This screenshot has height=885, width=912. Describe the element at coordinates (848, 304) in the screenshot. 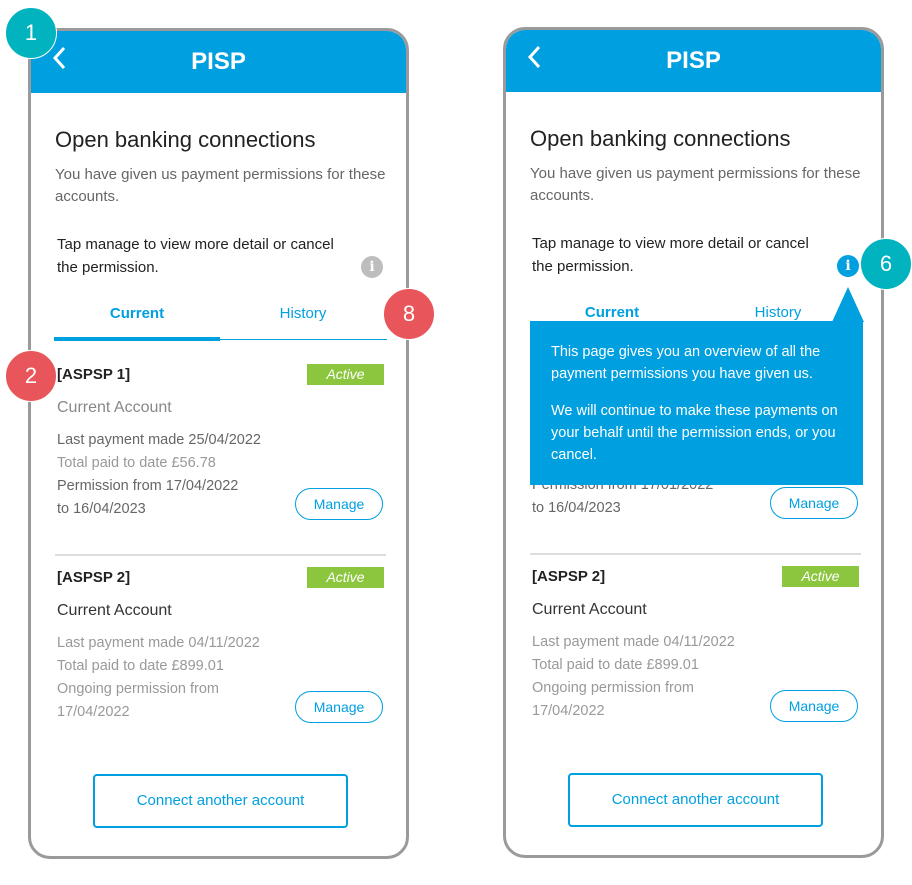

I see `tooltip-arrow` at that location.